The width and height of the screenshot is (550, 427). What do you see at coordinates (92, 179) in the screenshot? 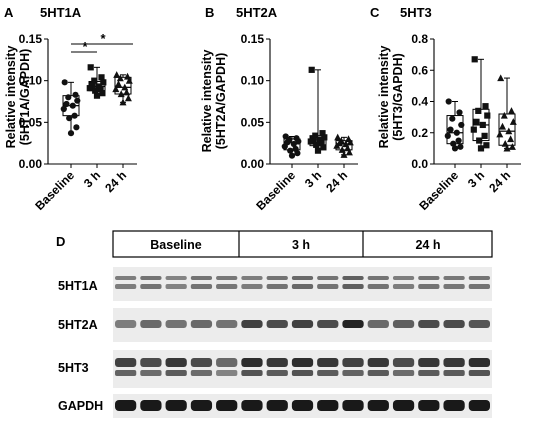
I see `x-tick-label: 3 h` at bounding box center [92, 179].